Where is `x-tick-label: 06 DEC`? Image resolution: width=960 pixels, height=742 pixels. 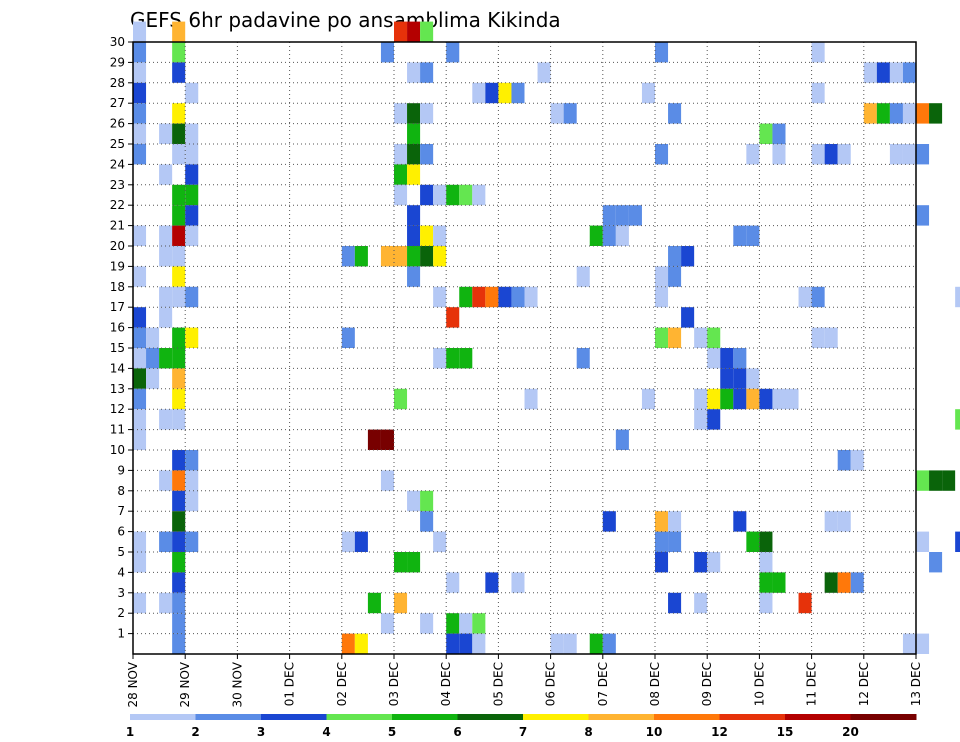
x-tick-label: 06 DEC is located at coordinates (551, 684).